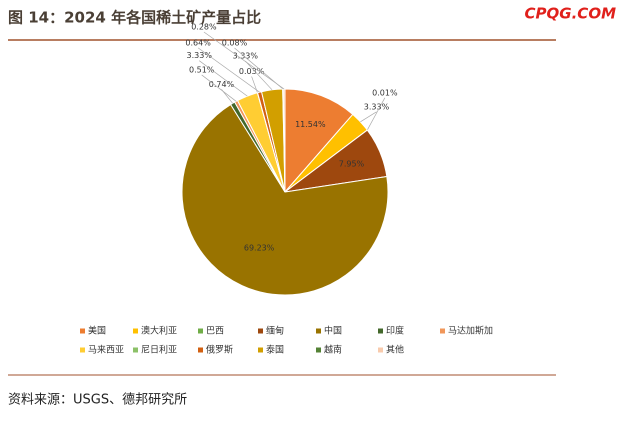 This screenshot has width=624, height=421. What do you see at coordinates (134, 18) in the screenshot?
I see `chart-title: 图 14：2024 年各国稀土矿产量占比` at bounding box center [134, 18].